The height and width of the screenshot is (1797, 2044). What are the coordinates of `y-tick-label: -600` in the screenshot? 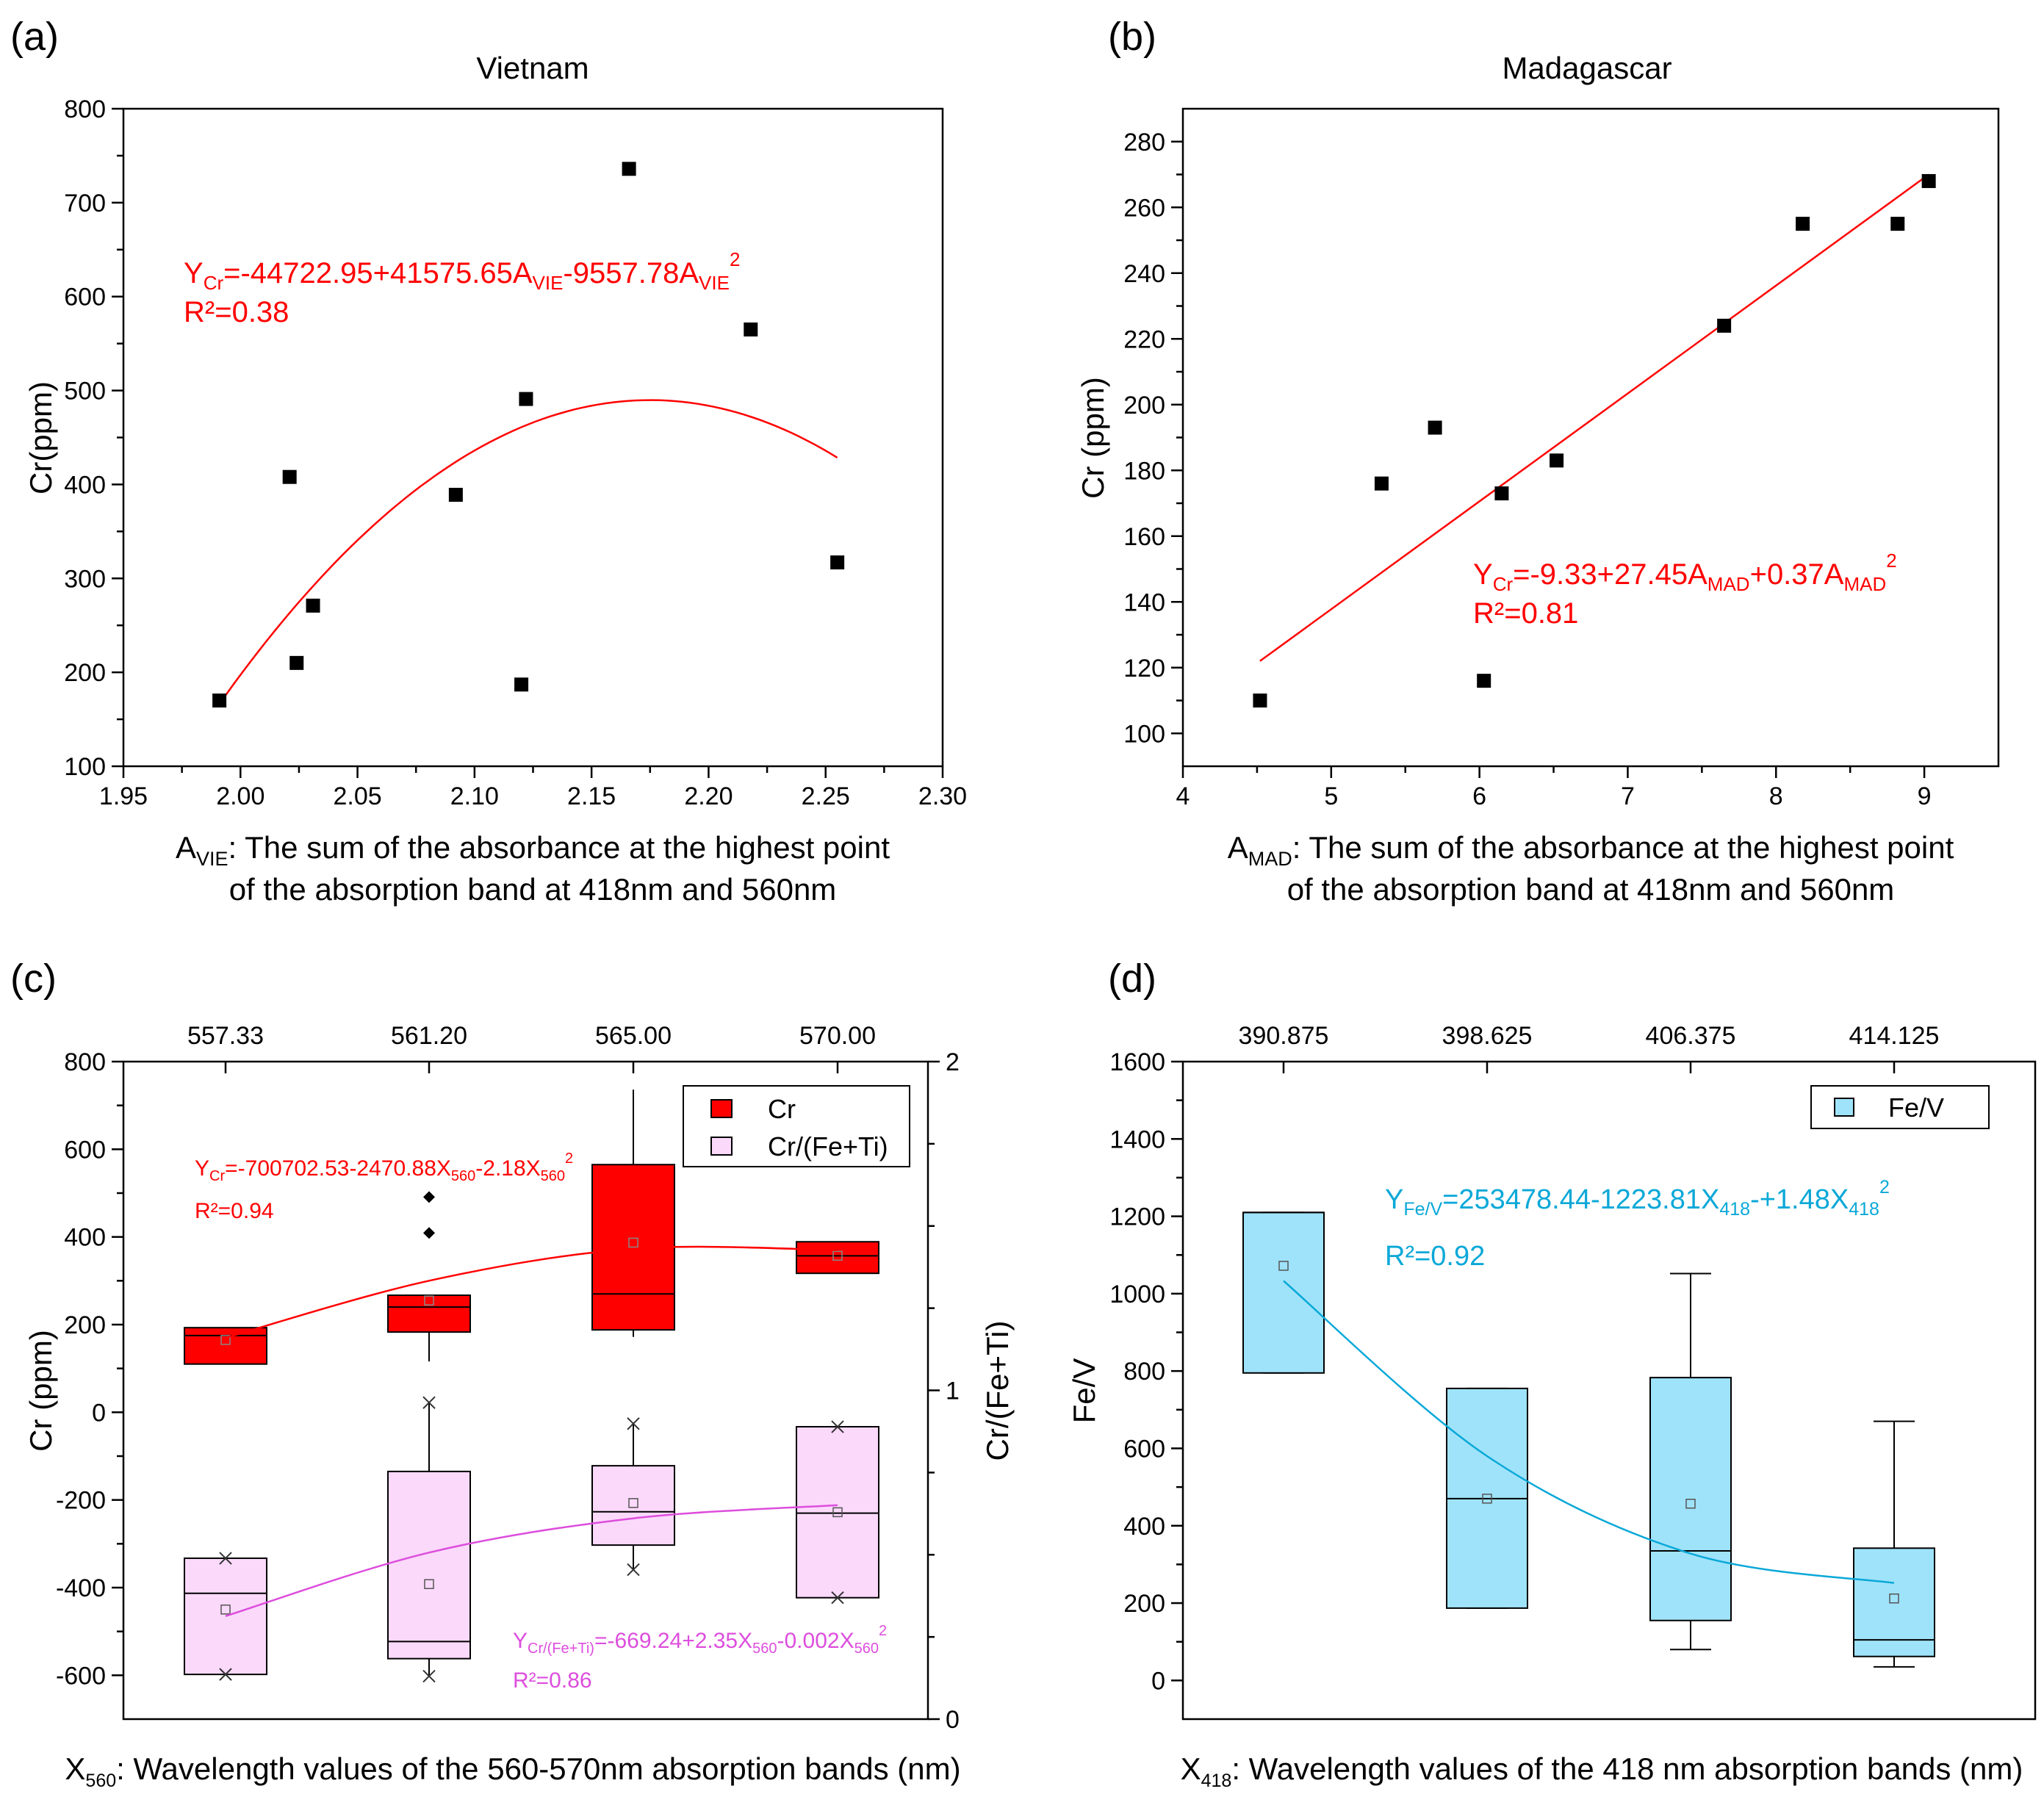 It's located at (81, 1676).